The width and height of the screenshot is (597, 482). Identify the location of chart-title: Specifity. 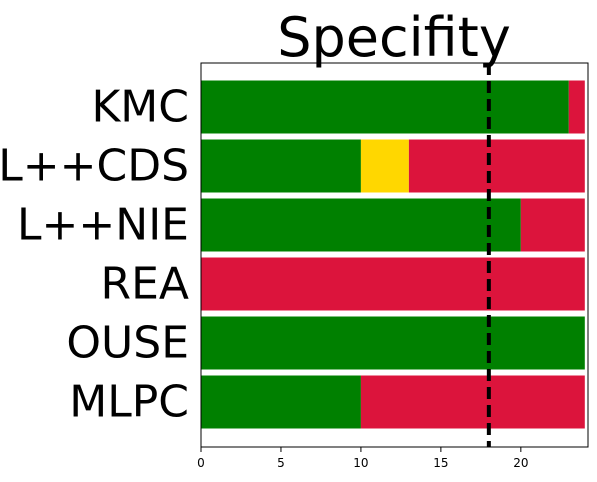
(394, 37).